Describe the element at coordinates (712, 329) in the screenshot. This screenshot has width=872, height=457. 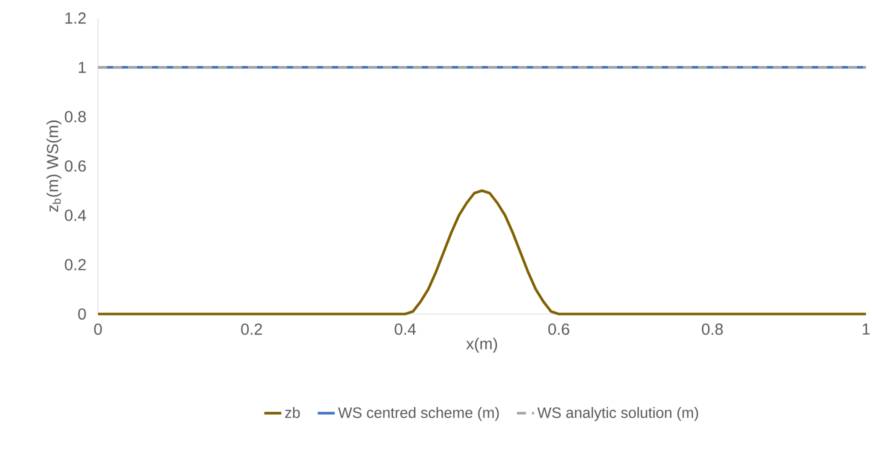
I see `x-tick-label: 0.8` at that location.